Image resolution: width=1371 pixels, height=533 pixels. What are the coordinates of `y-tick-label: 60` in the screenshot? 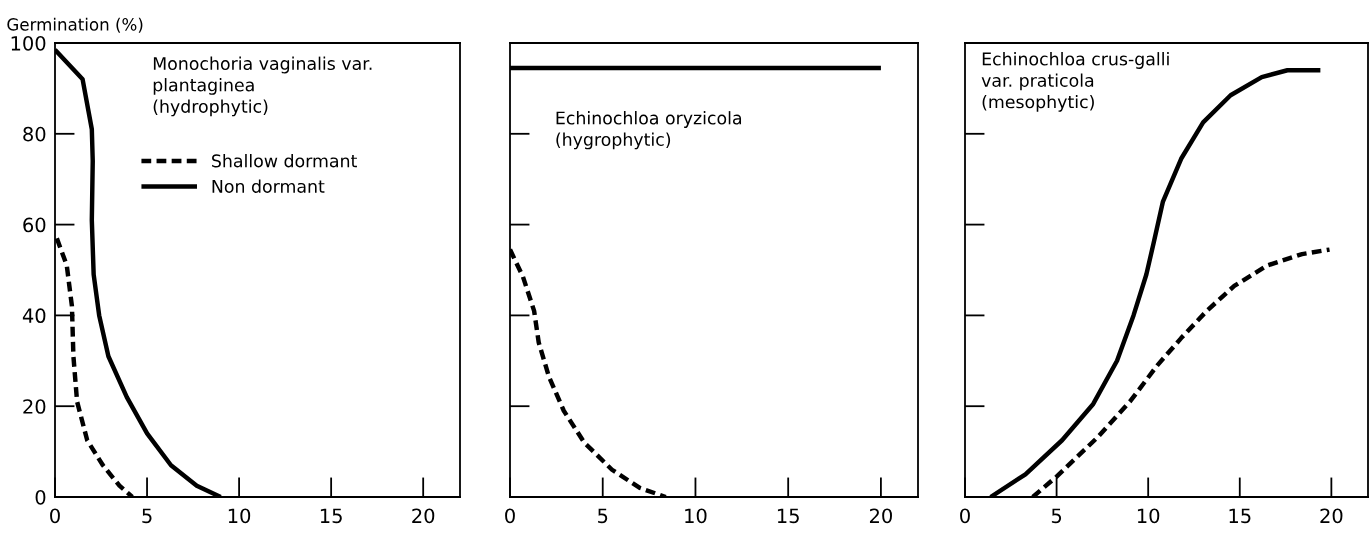 It's located at (34, 225).